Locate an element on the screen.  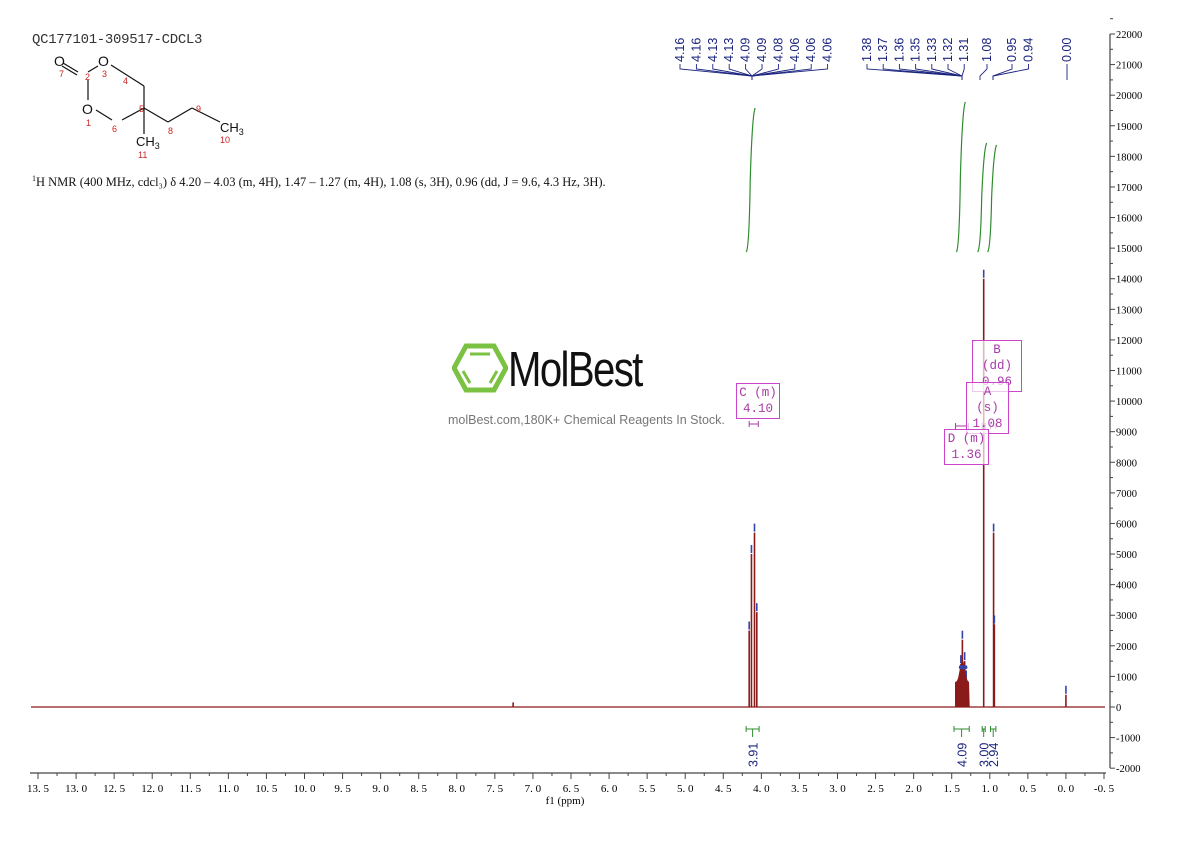
multiplet-box-c: C (m) 4.10 is located at coordinates (758, 401).